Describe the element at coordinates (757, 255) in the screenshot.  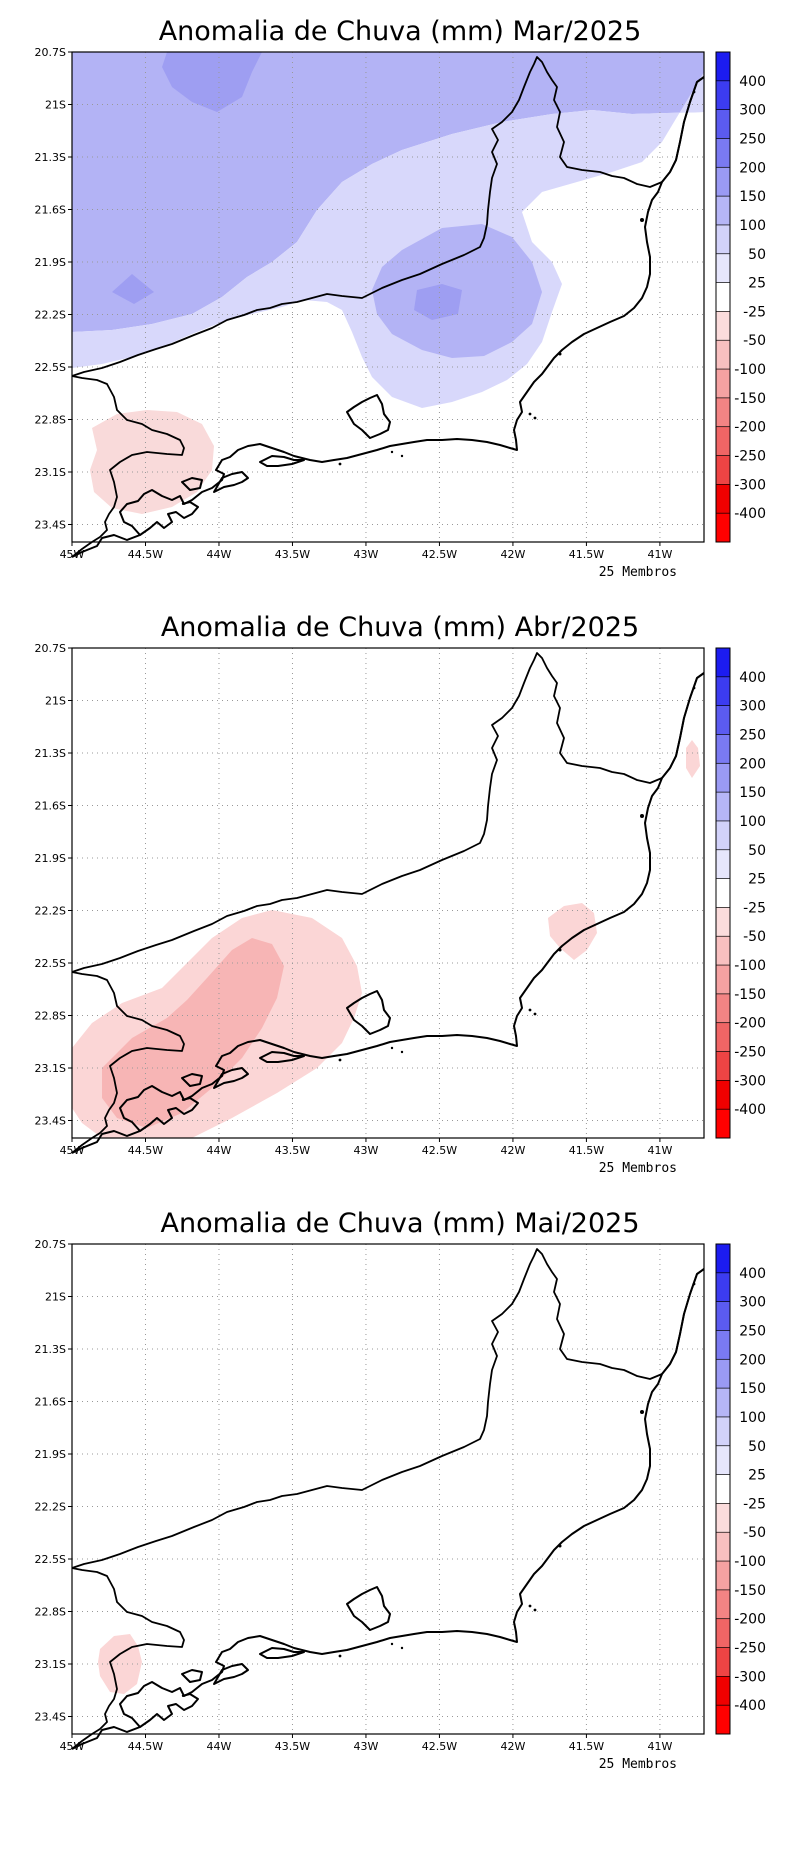
I see `colorbar-label: 50` at that location.